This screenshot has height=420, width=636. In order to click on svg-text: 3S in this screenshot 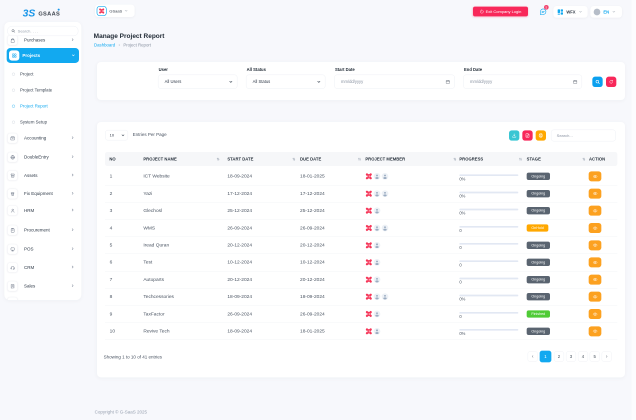, I will do `click(29, 13)`.